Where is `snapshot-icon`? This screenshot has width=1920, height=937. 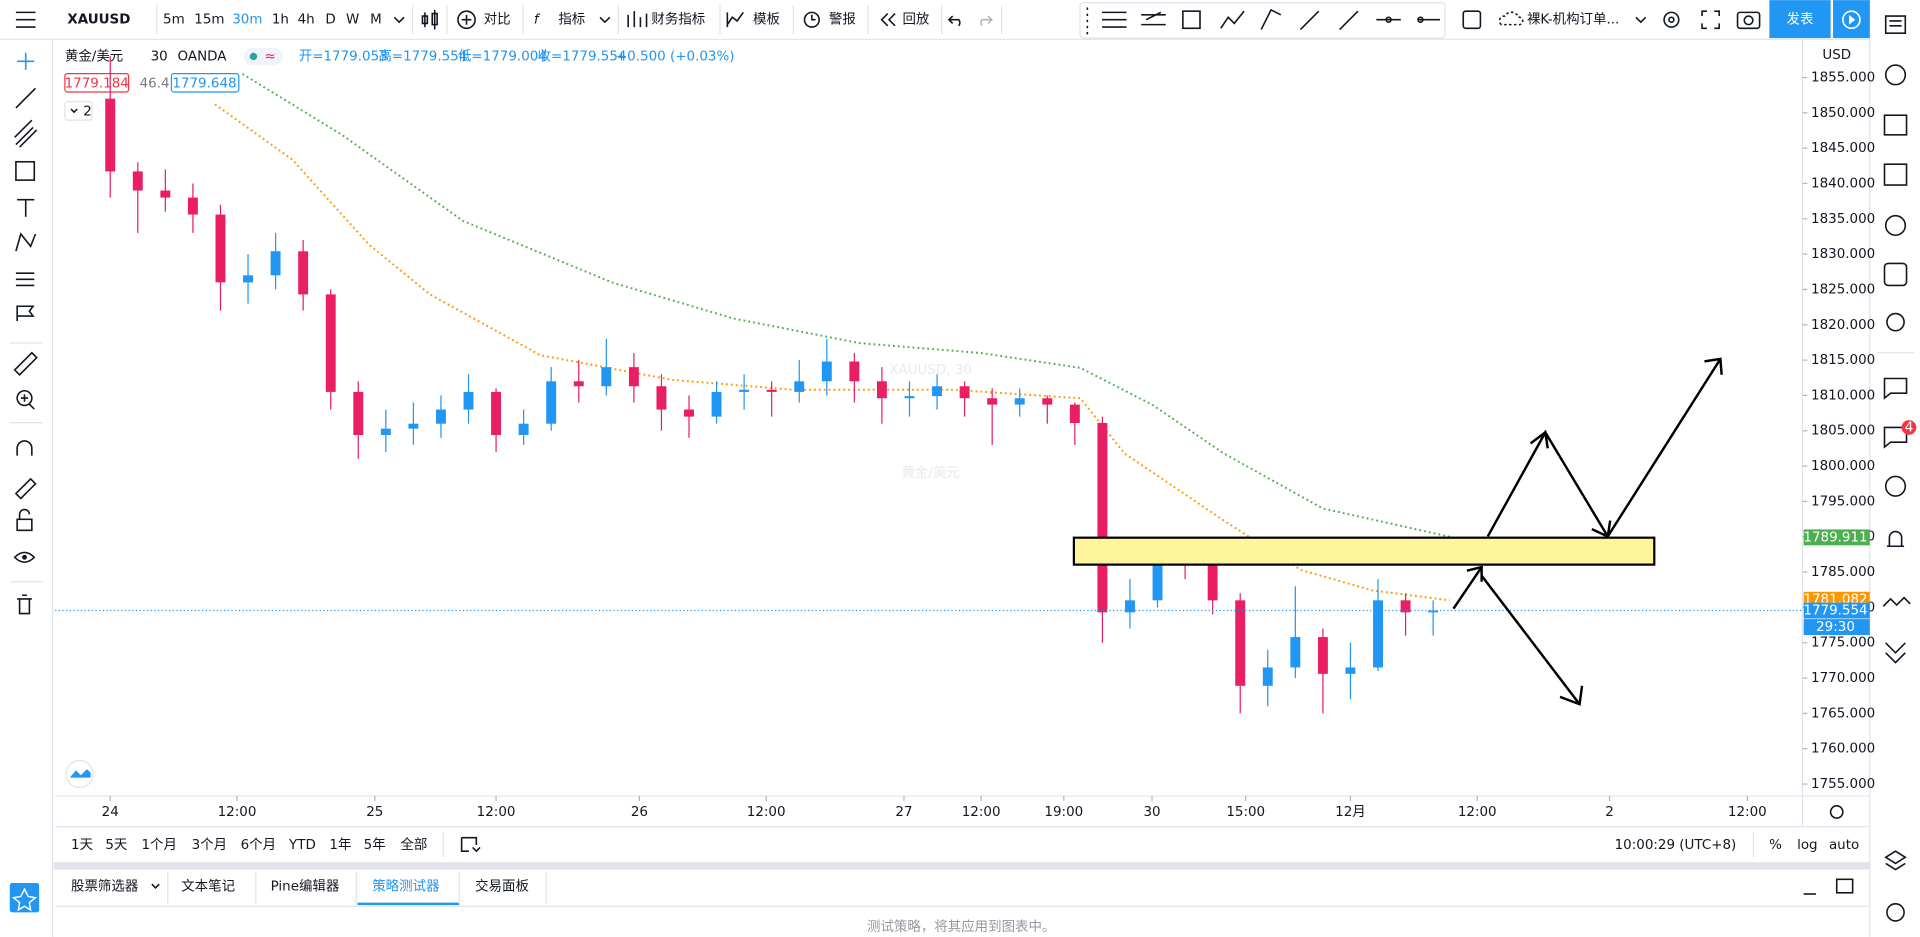
snapshot-icon is located at coordinates (1748, 20).